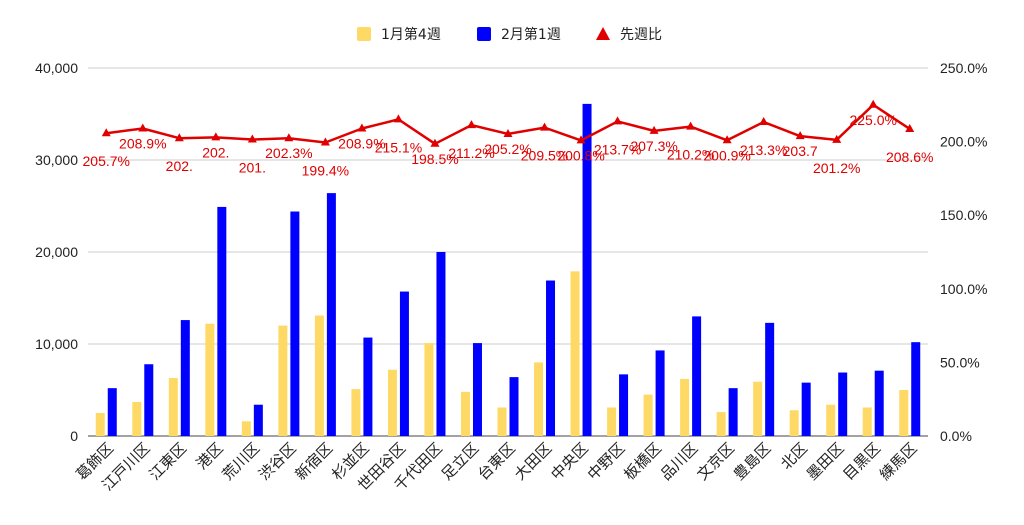 Image resolution: width=1024 pixels, height=525 pixels. What do you see at coordinates (963, 215) in the screenshot?
I see `y-right-tick-label: 150.0%` at bounding box center [963, 215].